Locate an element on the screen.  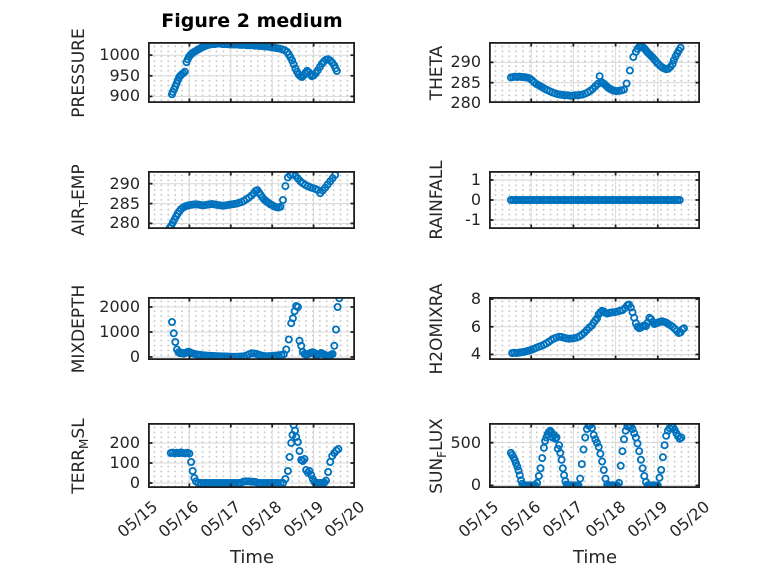
ylabel-text: EMP is located at coordinates (78, 182).